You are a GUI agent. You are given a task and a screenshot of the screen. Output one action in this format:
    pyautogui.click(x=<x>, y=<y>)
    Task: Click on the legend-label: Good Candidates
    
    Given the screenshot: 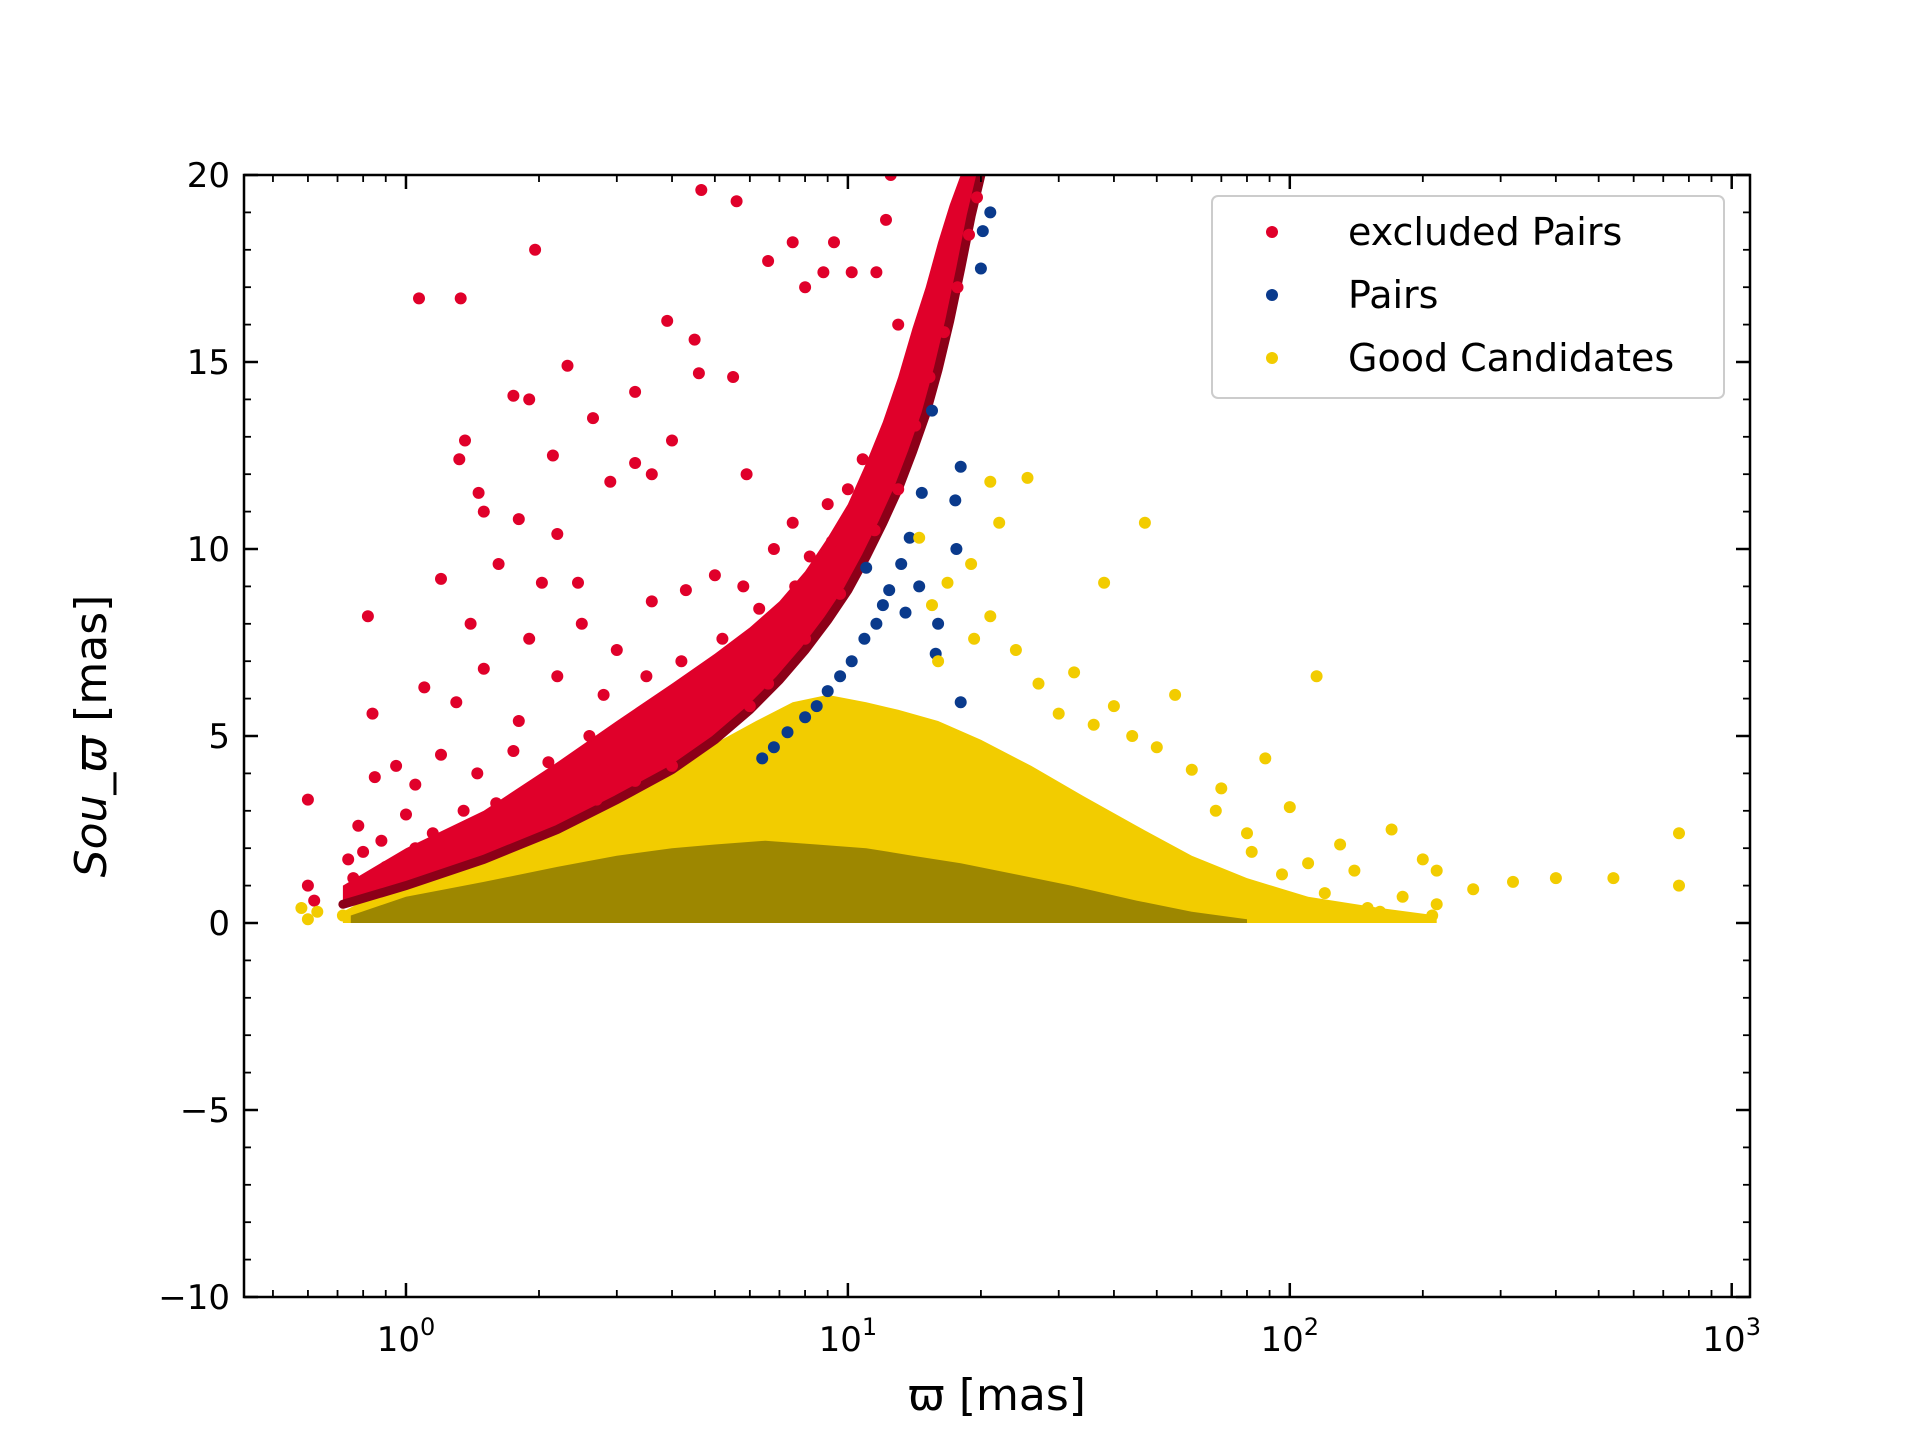 What is the action you would take?
    pyautogui.click(x=1511, y=358)
    